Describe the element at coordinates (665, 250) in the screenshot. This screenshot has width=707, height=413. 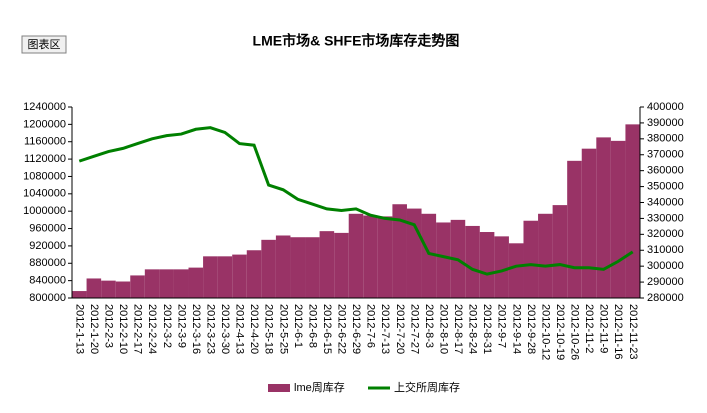
I see `y2-tick-label: 310000` at that location.